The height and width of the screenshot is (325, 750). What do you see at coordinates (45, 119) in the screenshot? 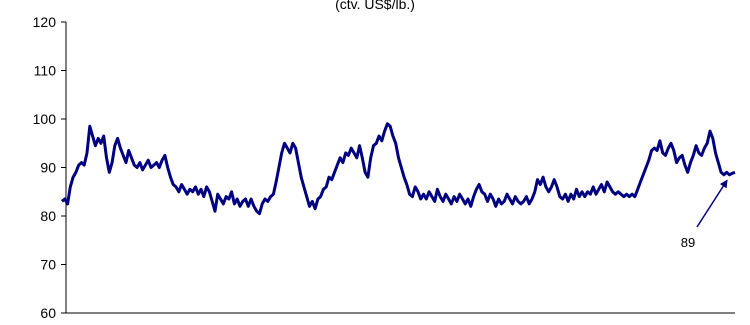
I see `y-tick-label: 100` at bounding box center [45, 119].